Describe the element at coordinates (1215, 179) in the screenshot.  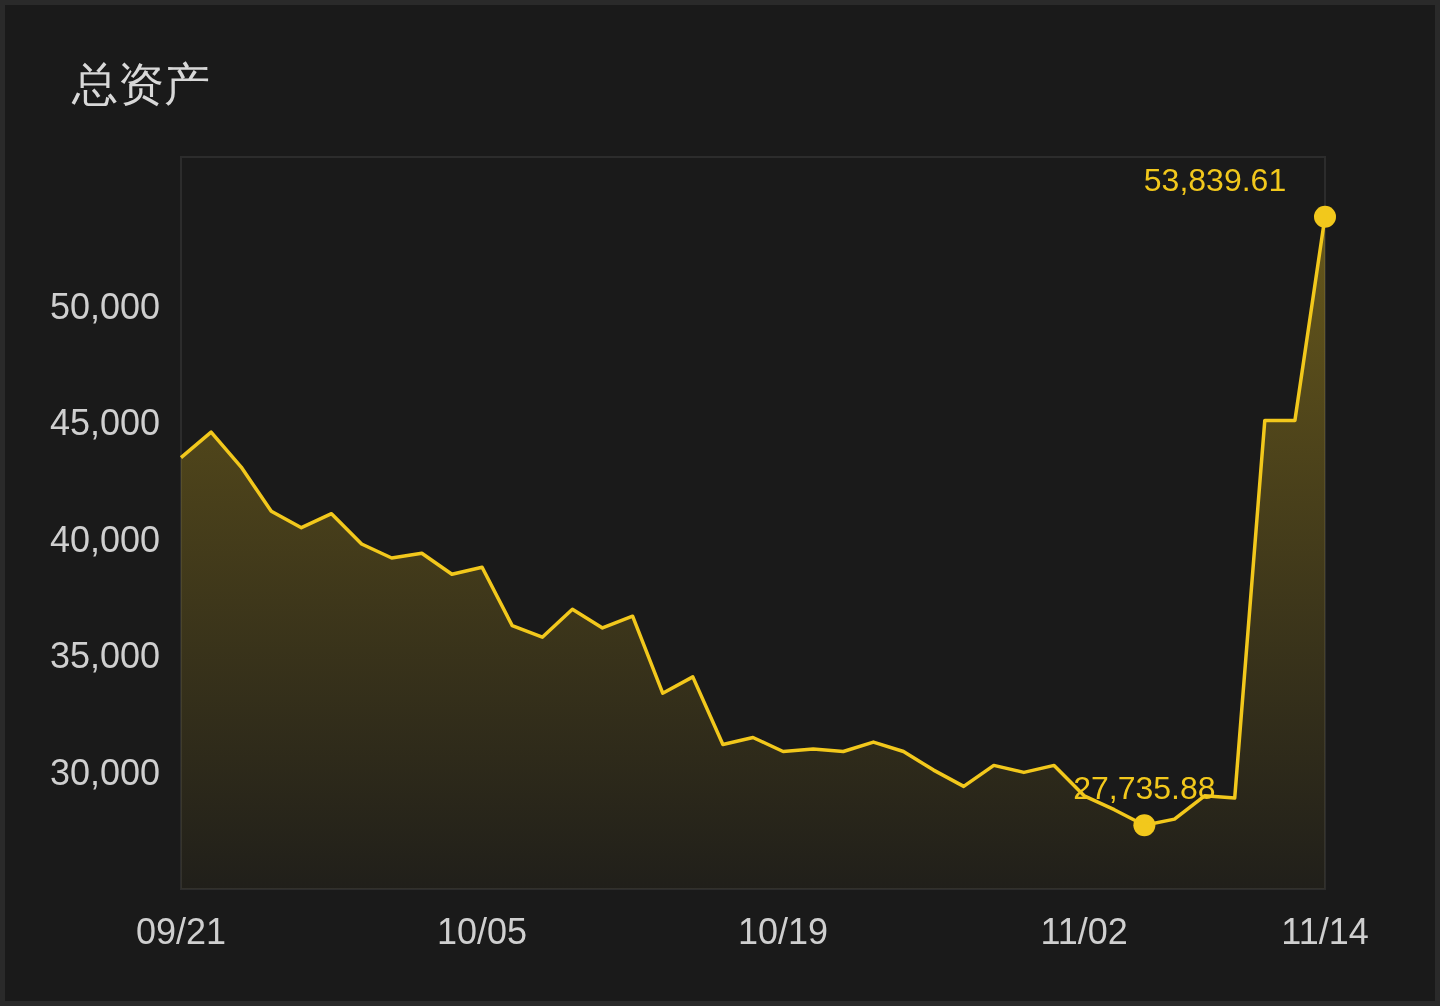
I see `data-label: 53,839.61` at that location.